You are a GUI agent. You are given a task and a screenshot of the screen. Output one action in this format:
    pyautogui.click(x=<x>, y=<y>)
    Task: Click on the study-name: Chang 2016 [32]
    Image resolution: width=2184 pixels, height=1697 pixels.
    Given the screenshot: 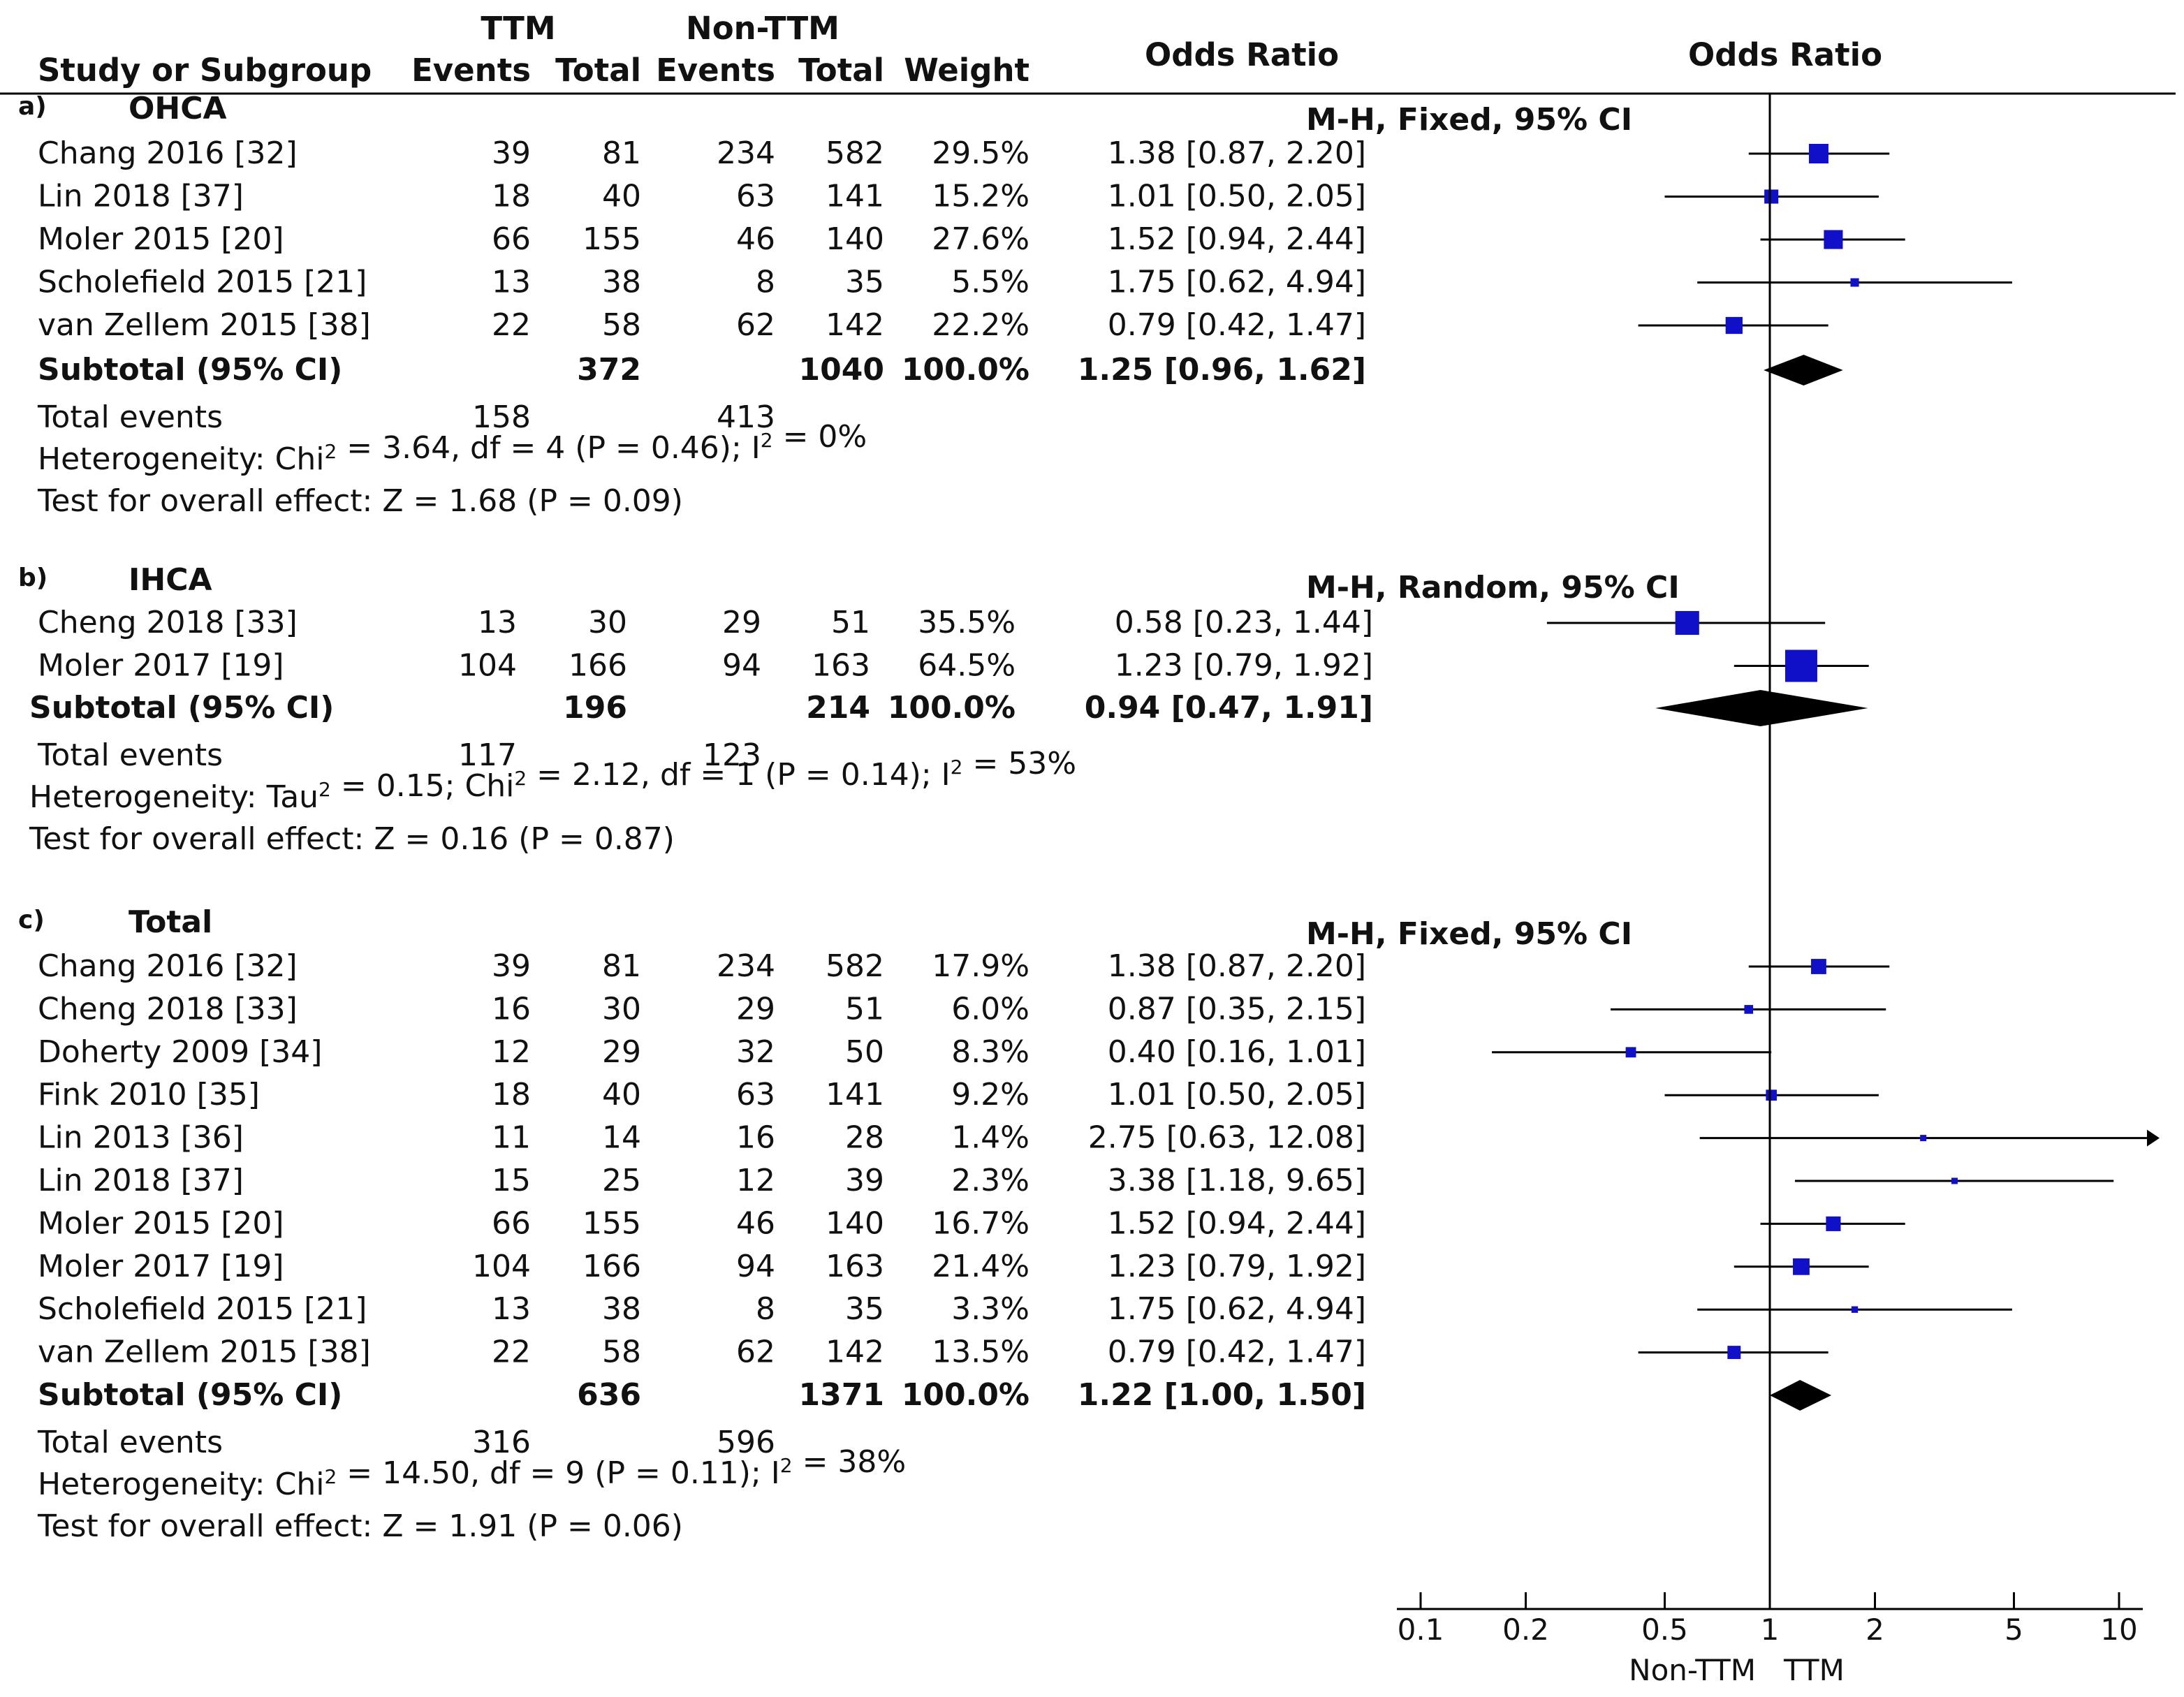 What is the action you would take?
    pyautogui.click(x=168, y=153)
    